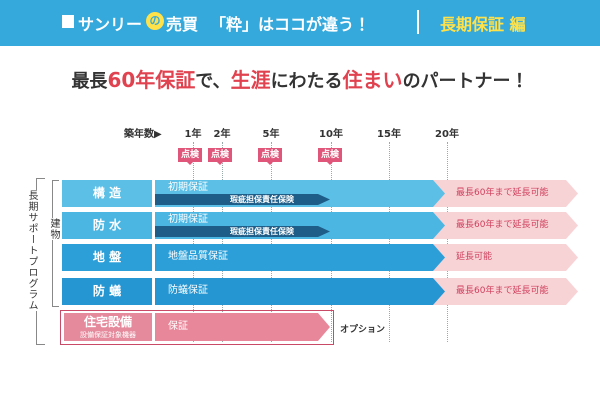  I want to click on divider, so click(418, 22).